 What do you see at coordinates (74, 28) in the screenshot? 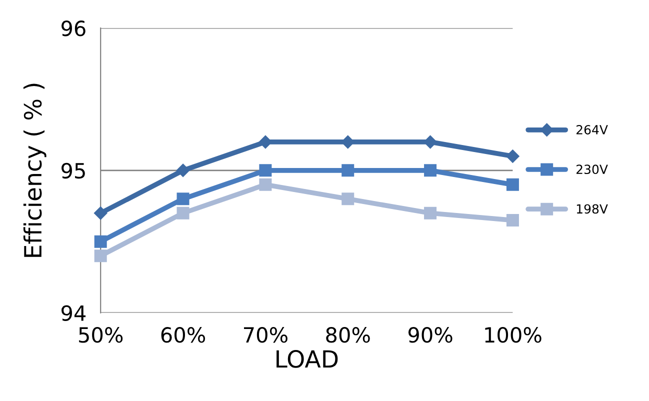
I see `y-tick-label: 96` at bounding box center [74, 28].